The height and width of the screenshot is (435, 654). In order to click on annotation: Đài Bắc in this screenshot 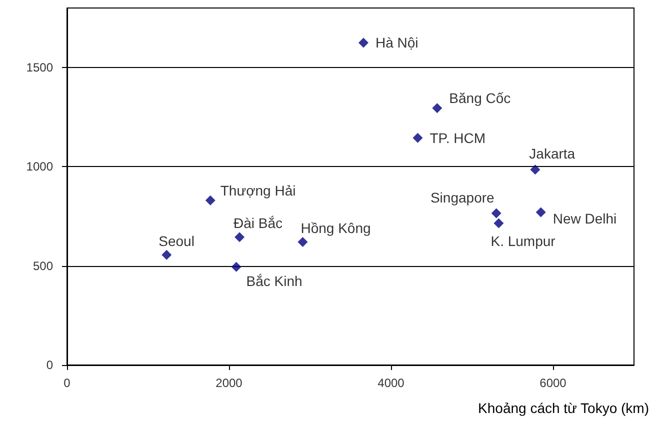, I will do `click(258, 223)`.